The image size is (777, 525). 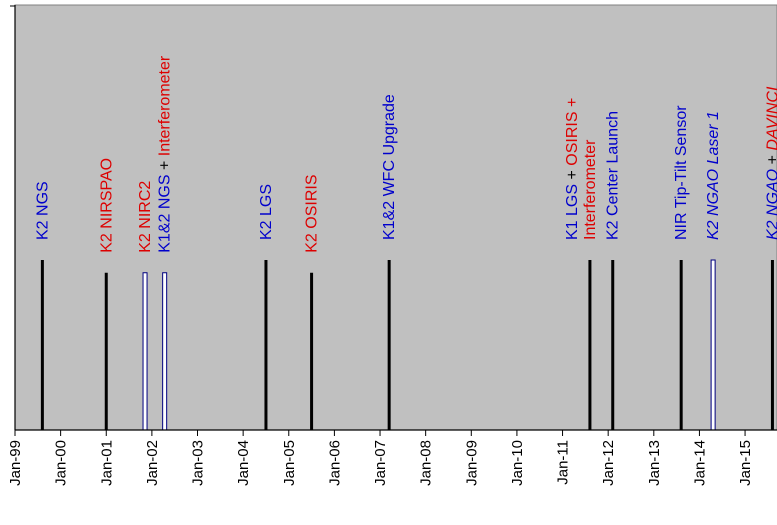 I want to click on x-tick-label: Jan-05, so click(x=289, y=463).